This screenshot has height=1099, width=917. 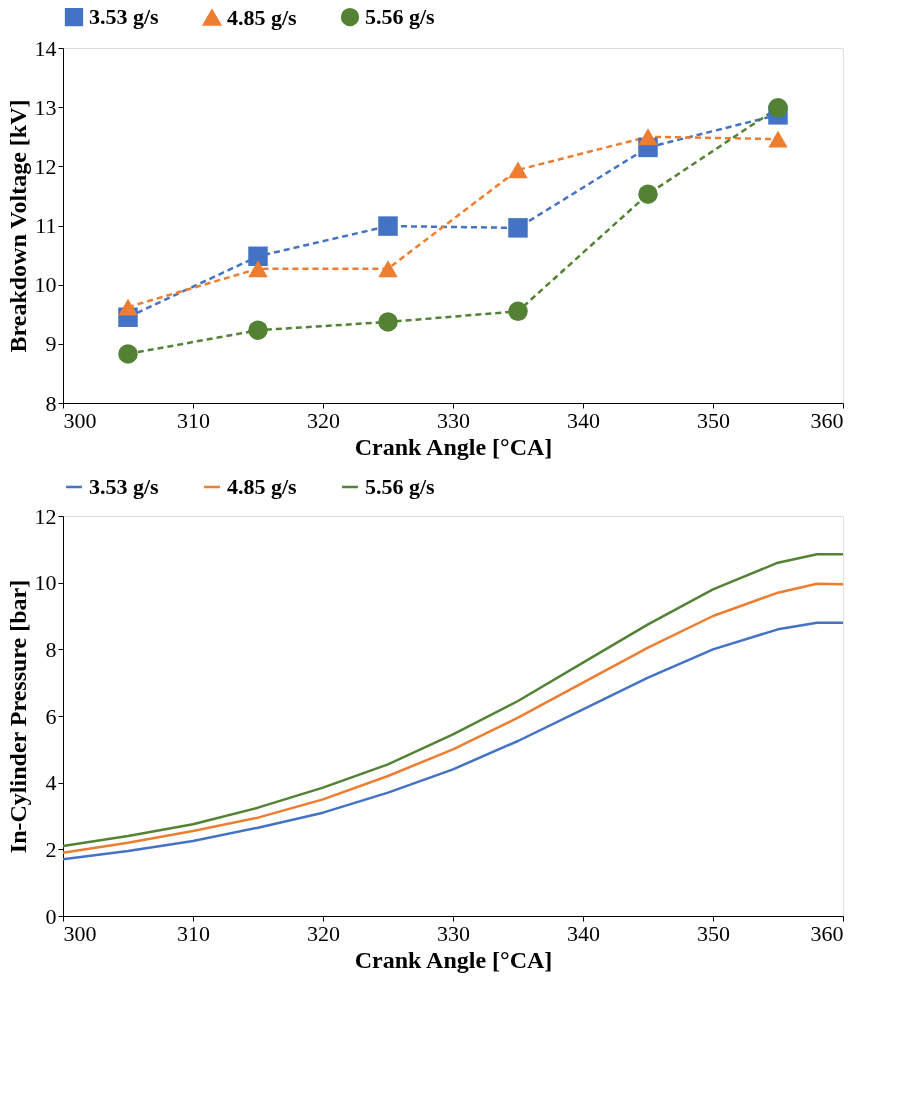 I want to click on y-tick-label: 11, so click(x=46, y=225).